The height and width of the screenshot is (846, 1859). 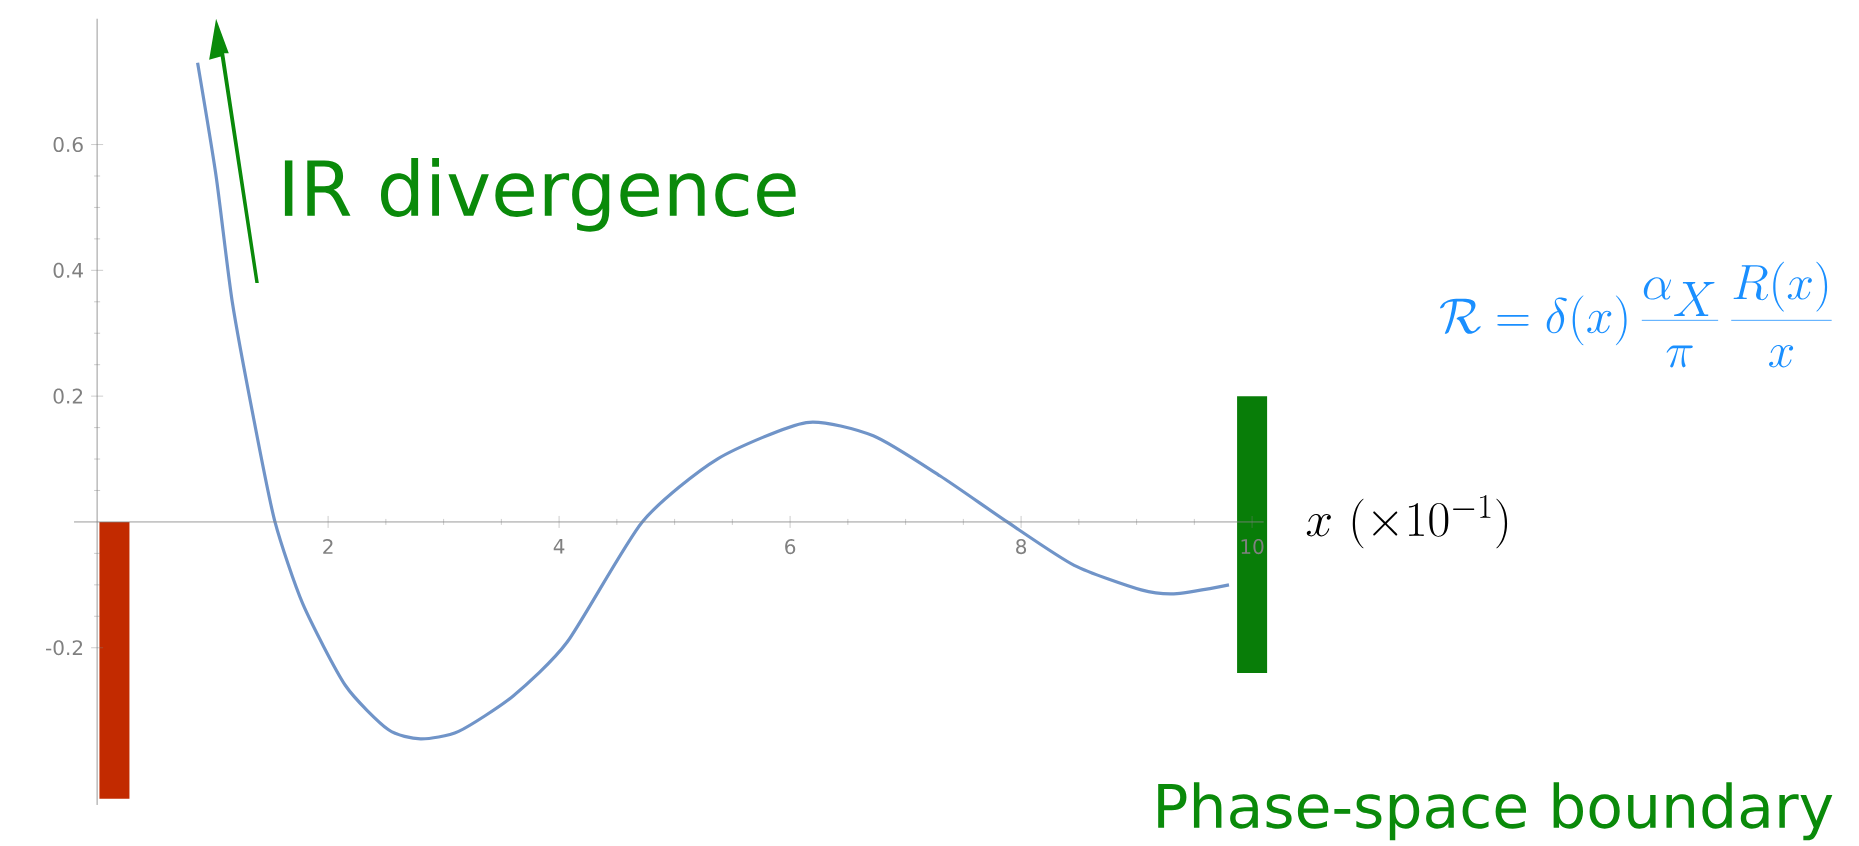 What do you see at coordinates (790, 546) in the screenshot?
I see `x-tick-label: 6` at bounding box center [790, 546].